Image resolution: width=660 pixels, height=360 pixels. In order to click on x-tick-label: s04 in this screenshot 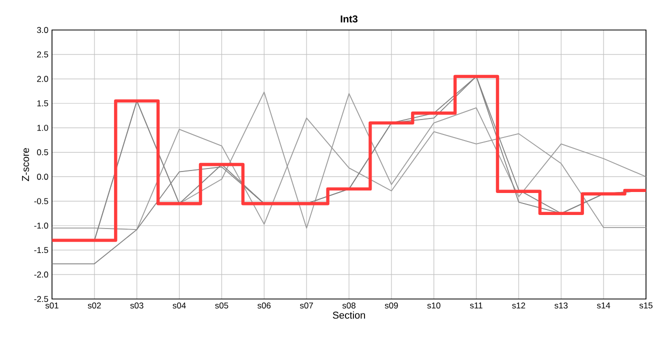, I will do `click(179, 305)`.